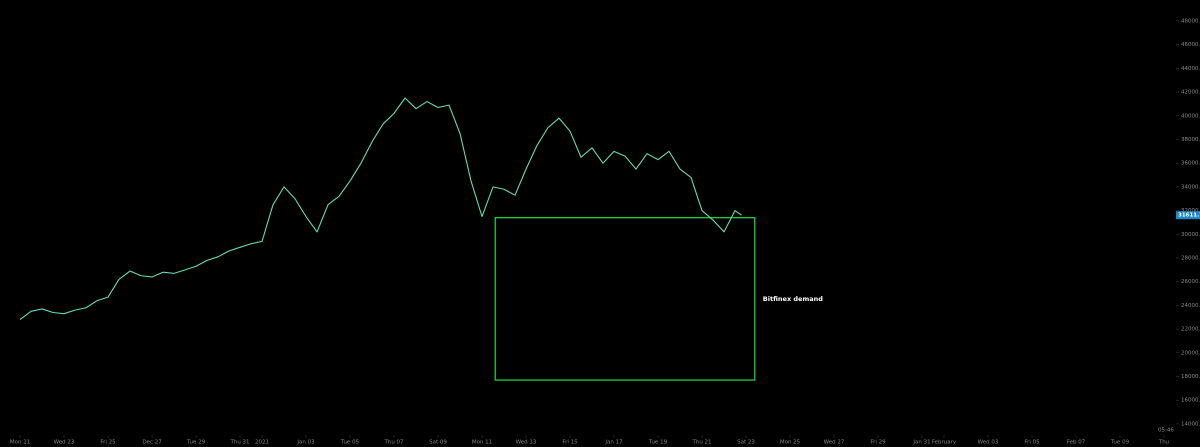  What do you see at coordinates (1190, 140) in the screenshot?
I see `y-tick-label: 38000.0` at bounding box center [1190, 140].